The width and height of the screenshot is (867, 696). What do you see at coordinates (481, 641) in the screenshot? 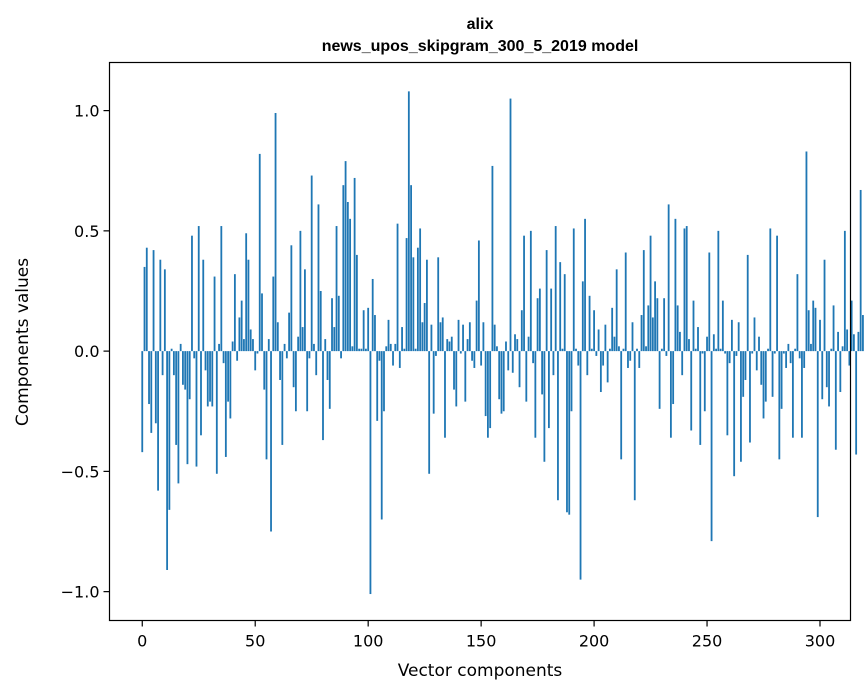
I see `x-tick-label: 150` at bounding box center [481, 641].